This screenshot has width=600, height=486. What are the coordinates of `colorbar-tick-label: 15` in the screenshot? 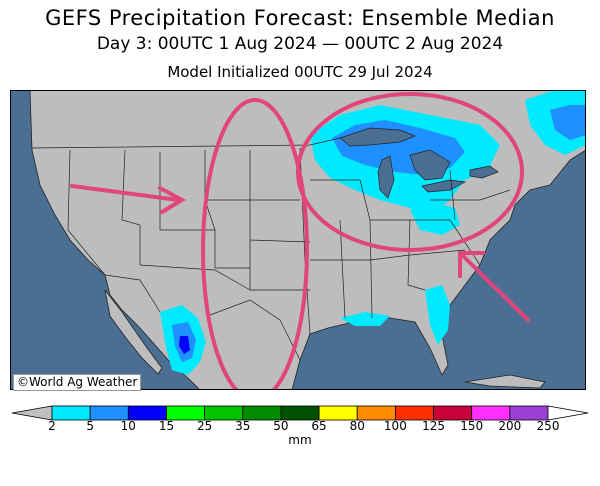 It's located at (166, 426).